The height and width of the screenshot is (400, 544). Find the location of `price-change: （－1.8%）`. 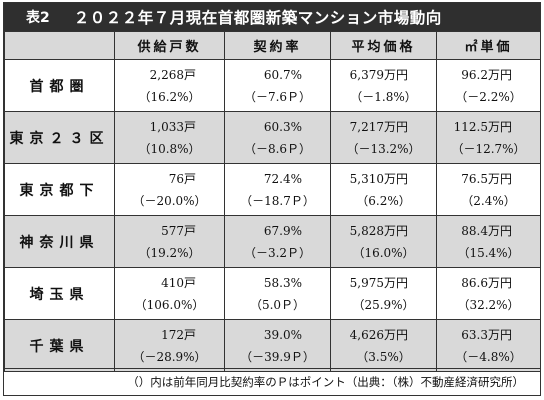

price-change: （－1.8%） is located at coordinates (383, 96).